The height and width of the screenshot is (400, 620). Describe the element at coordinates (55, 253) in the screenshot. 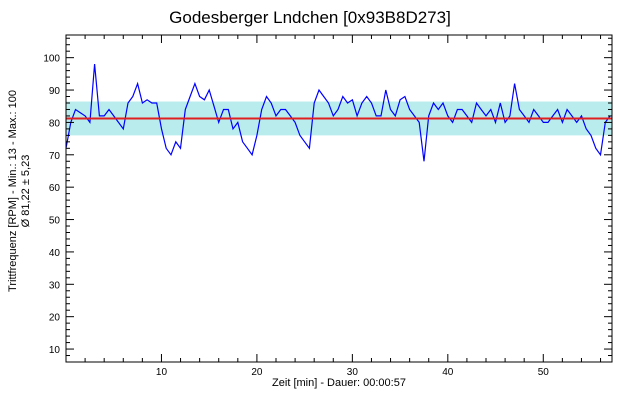

I see `y-tick-label: 40` at that location.